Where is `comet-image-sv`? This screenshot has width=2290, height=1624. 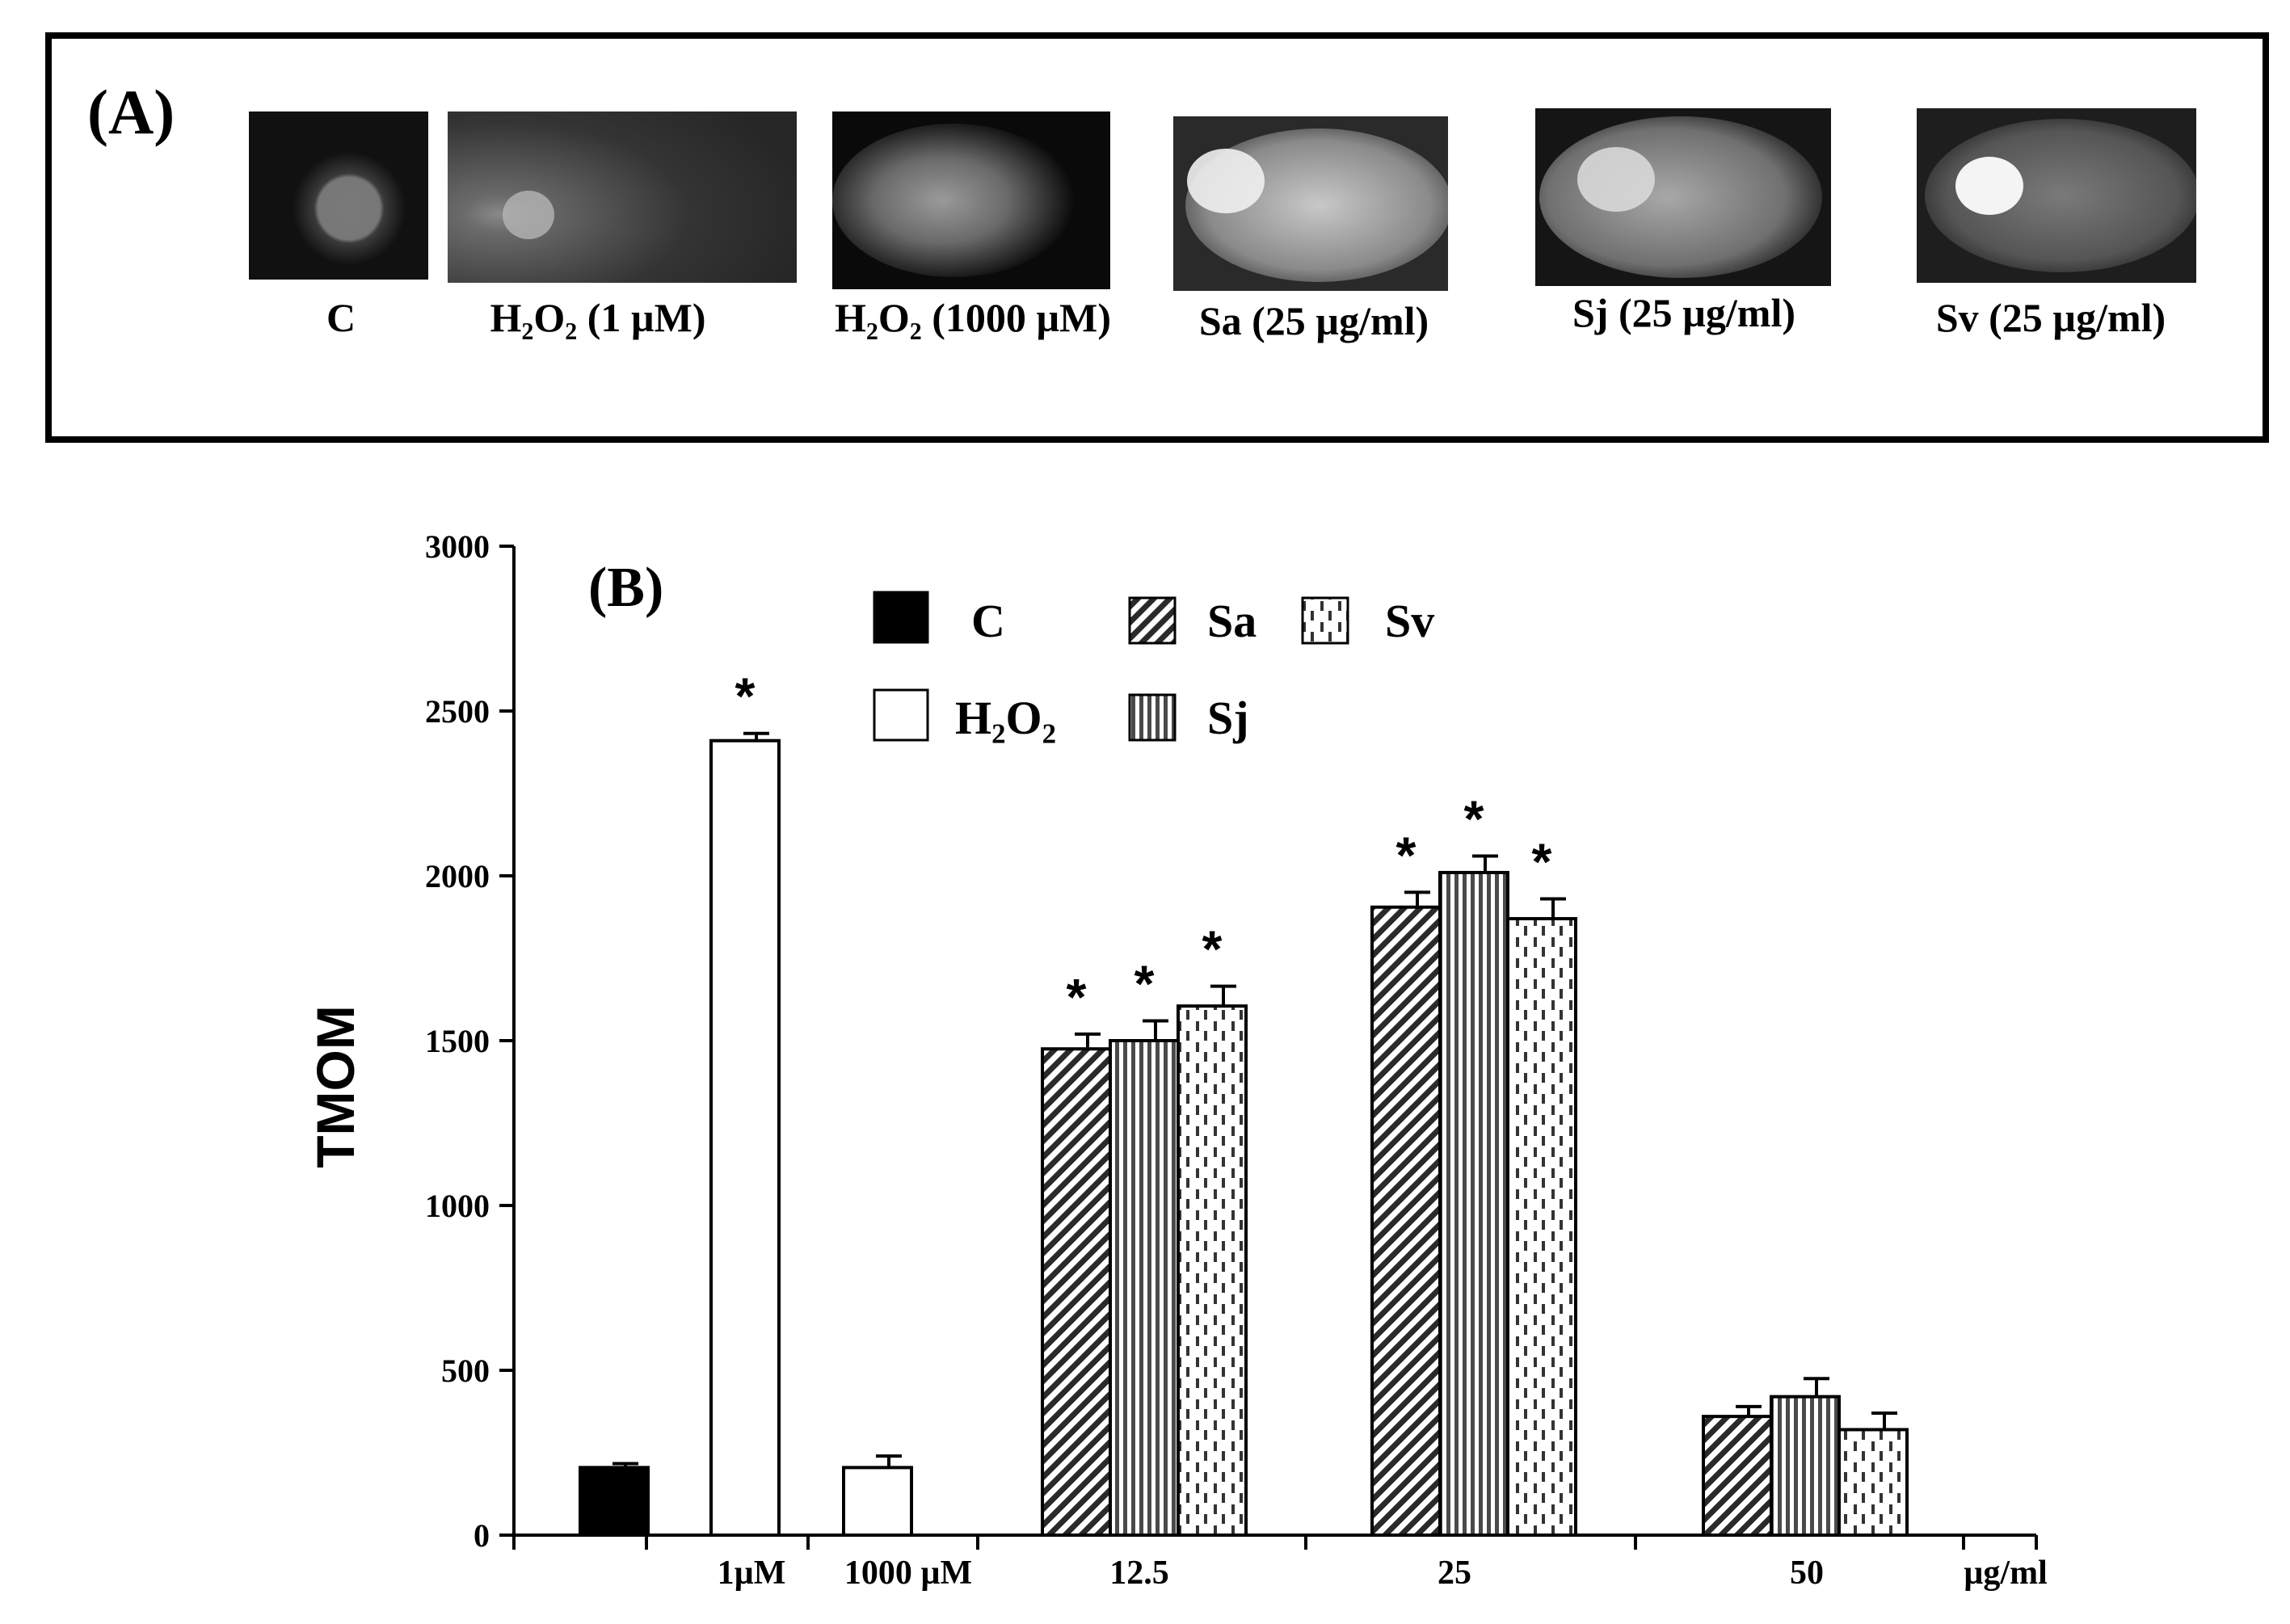 comet-image-sv is located at coordinates (2056, 195).